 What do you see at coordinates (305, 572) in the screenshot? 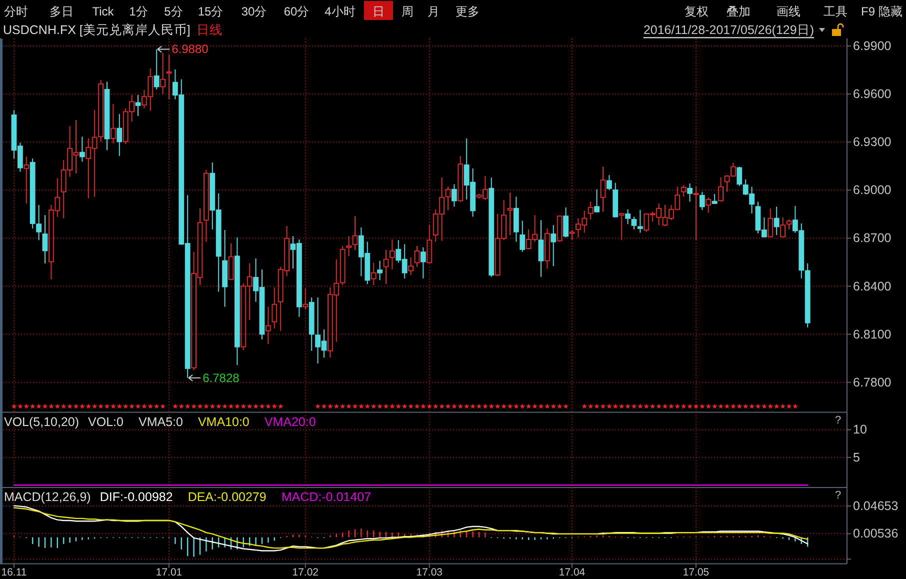
I see `x-tick-label: 17.02` at bounding box center [305, 572].